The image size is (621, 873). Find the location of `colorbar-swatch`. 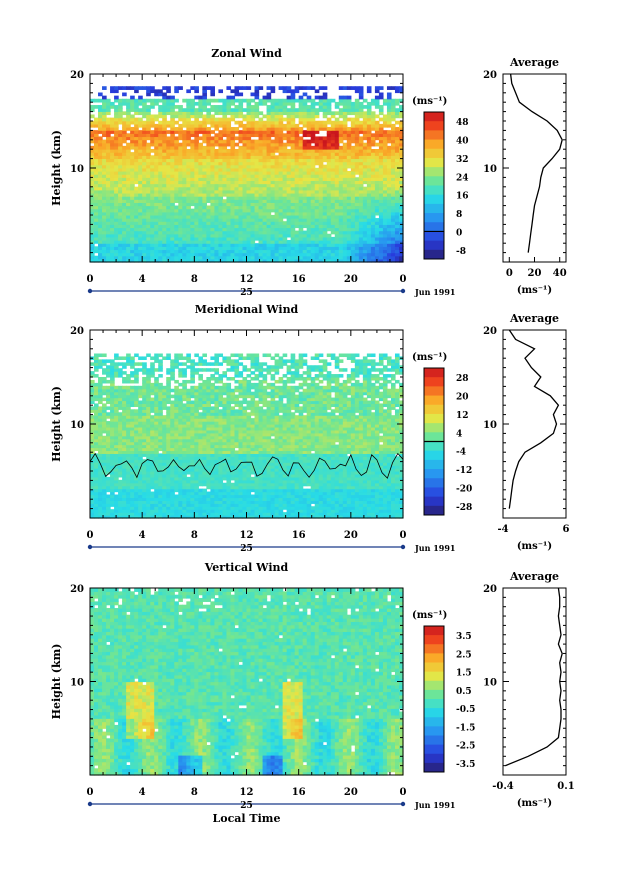

colorbar-swatch is located at coordinates (434, 236).